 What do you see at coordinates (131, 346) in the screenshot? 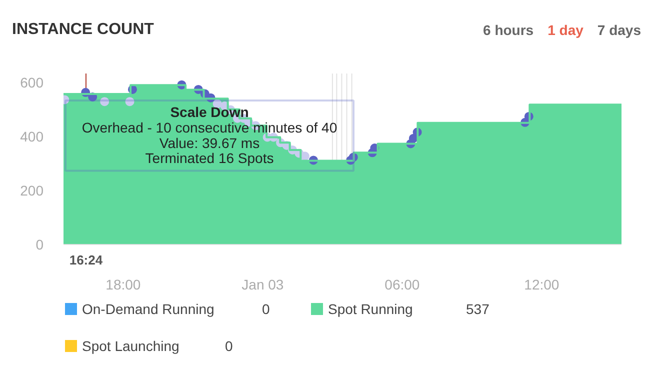
I see `legend-label: Spot Launching` at bounding box center [131, 346].